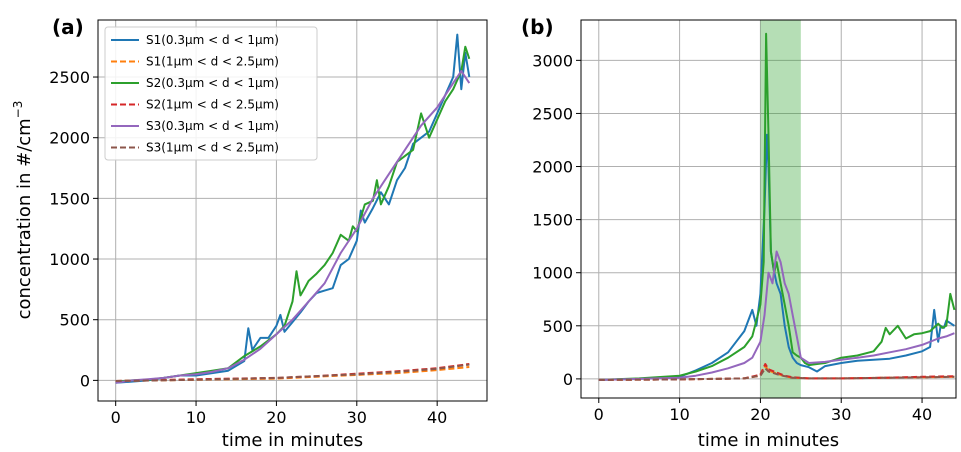  I want to click on panel-b-x-ticks: 0 10 20 30 40, so click(763, 411).